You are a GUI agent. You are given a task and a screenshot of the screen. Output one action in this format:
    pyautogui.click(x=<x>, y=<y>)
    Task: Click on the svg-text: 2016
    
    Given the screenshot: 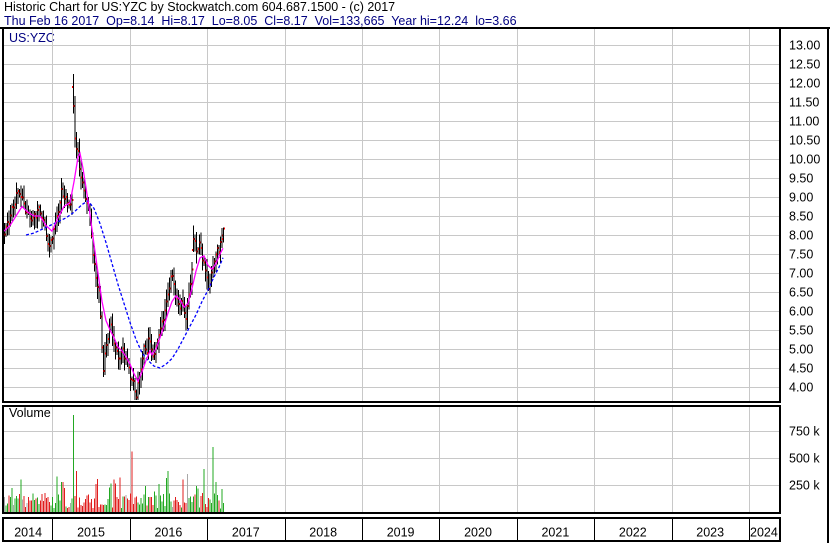 What is the action you would take?
    pyautogui.click(x=168, y=533)
    